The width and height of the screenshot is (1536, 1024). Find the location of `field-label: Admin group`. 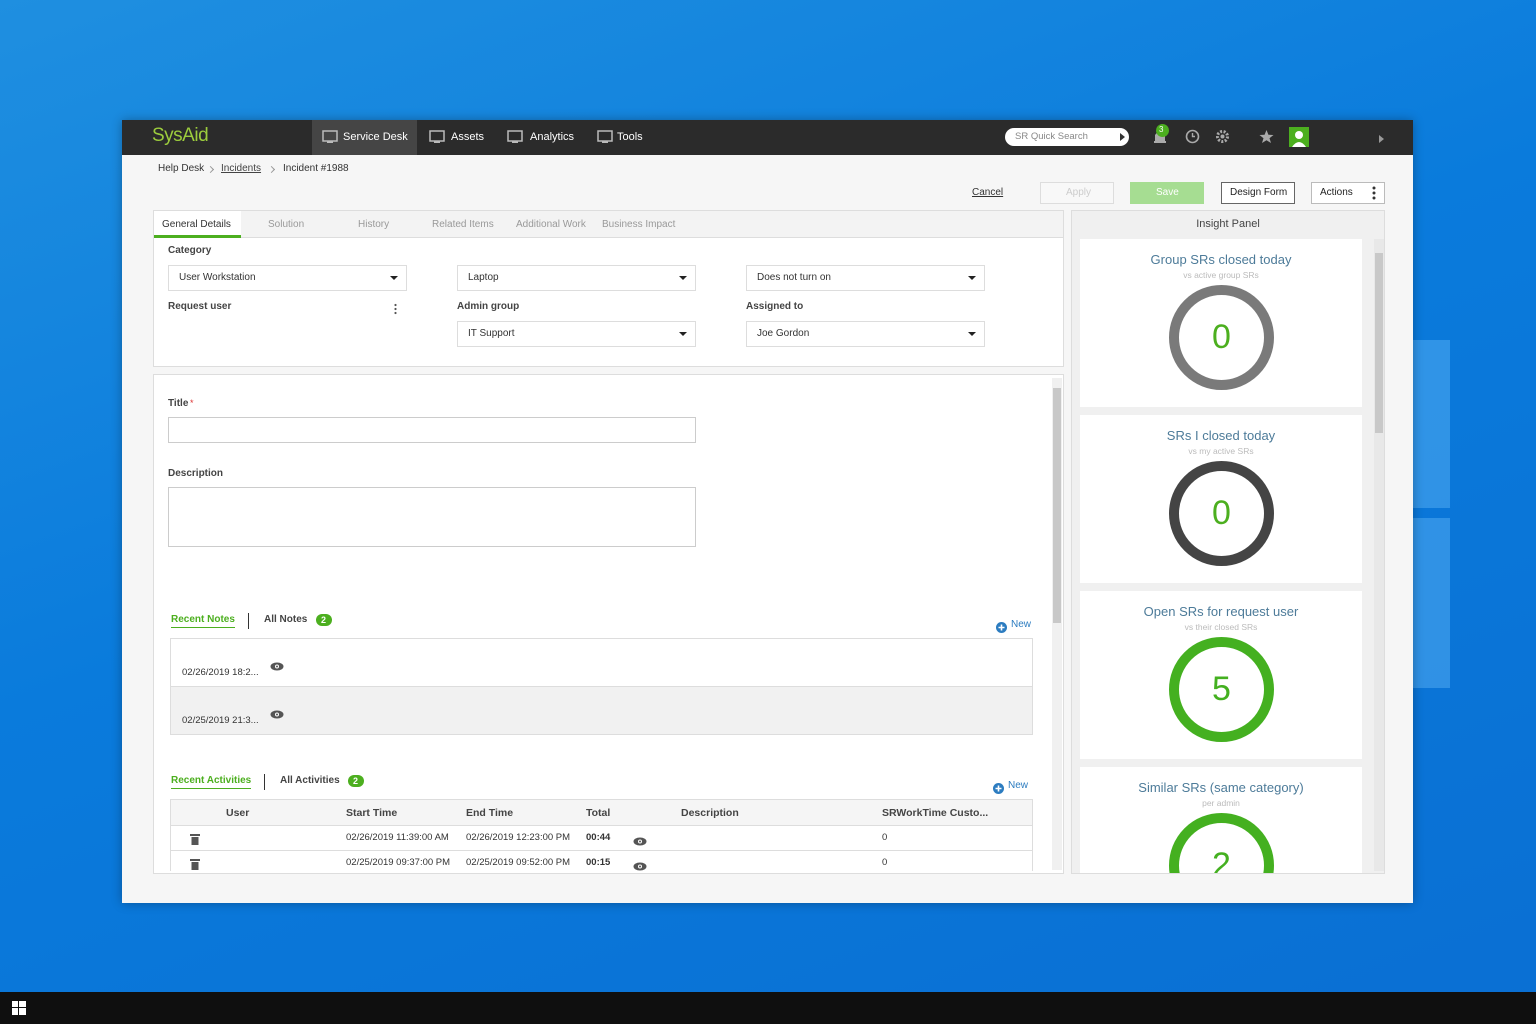

field-label: Admin group is located at coordinates (488, 306).